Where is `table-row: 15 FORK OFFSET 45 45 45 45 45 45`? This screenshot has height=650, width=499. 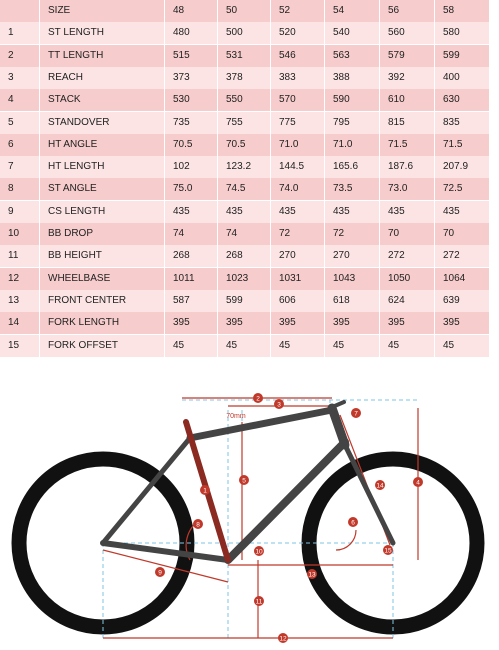 table-row: 15 FORK OFFSET 45 45 45 45 45 45 is located at coordinates (245, 345).